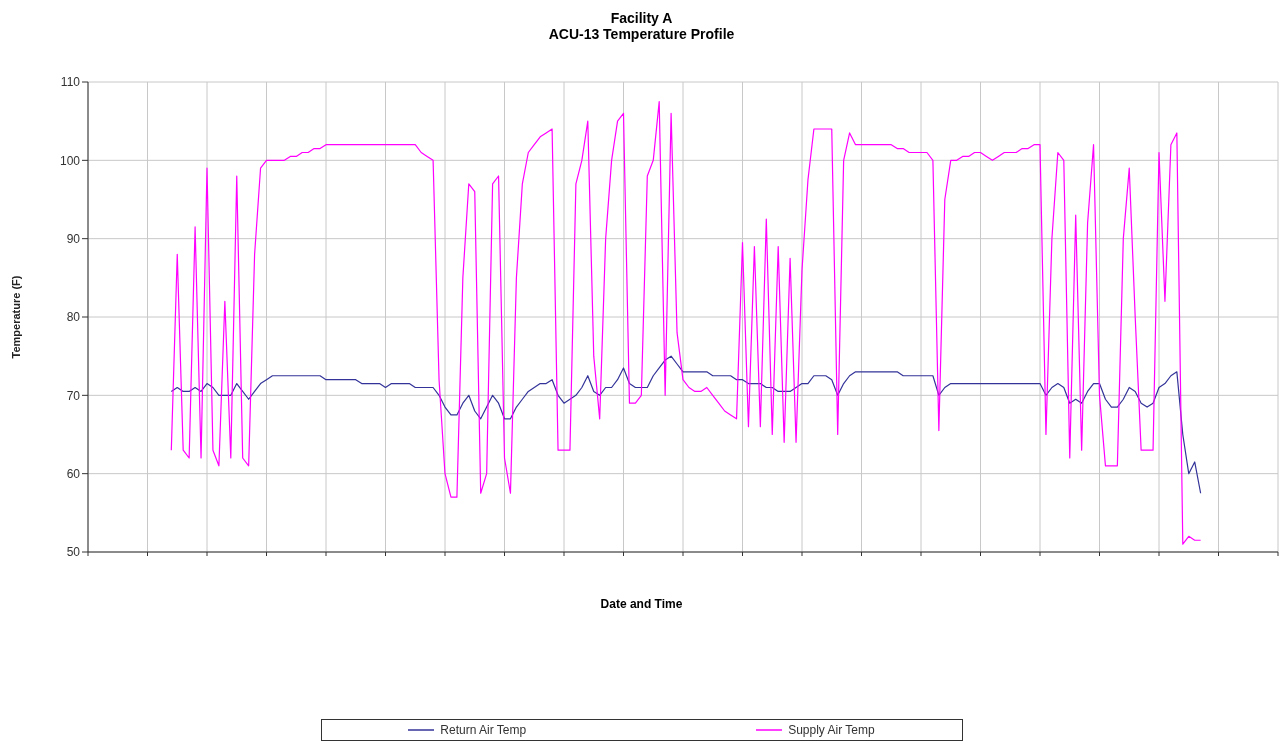 The width and height of the screenshot is (1283, 755). Describe the element at coordinates (73, 395) in the screenshot. I see `y-tick-label: 70` at that location.